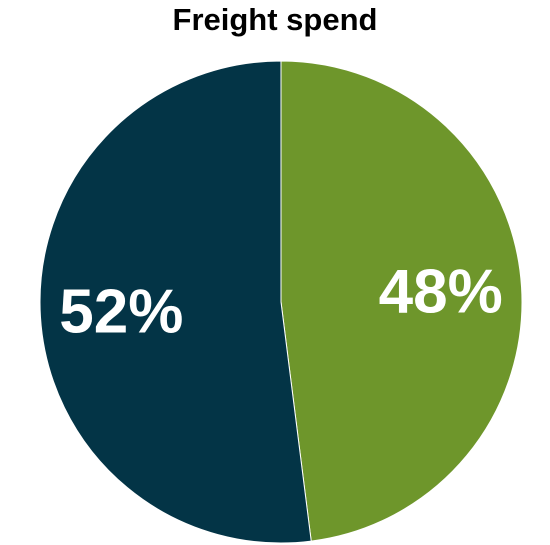  Describe the element at coordinates (441, 291) in the screenshot. I see `pie-data-label-1: 48%` at that location.